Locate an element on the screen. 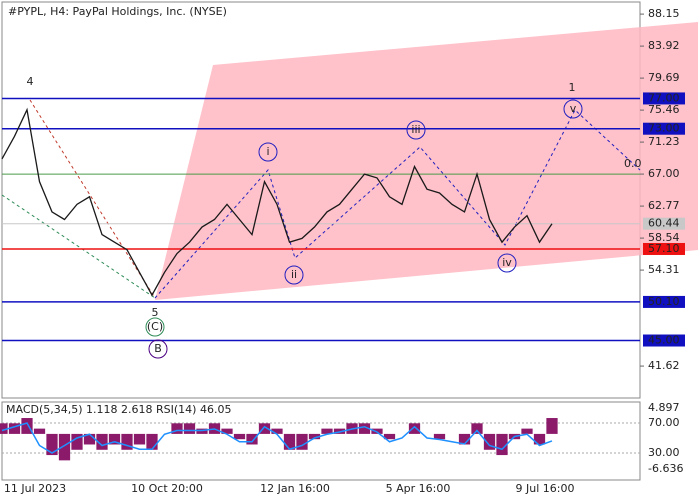  wave-label: v is located at coordinates (573, 108).